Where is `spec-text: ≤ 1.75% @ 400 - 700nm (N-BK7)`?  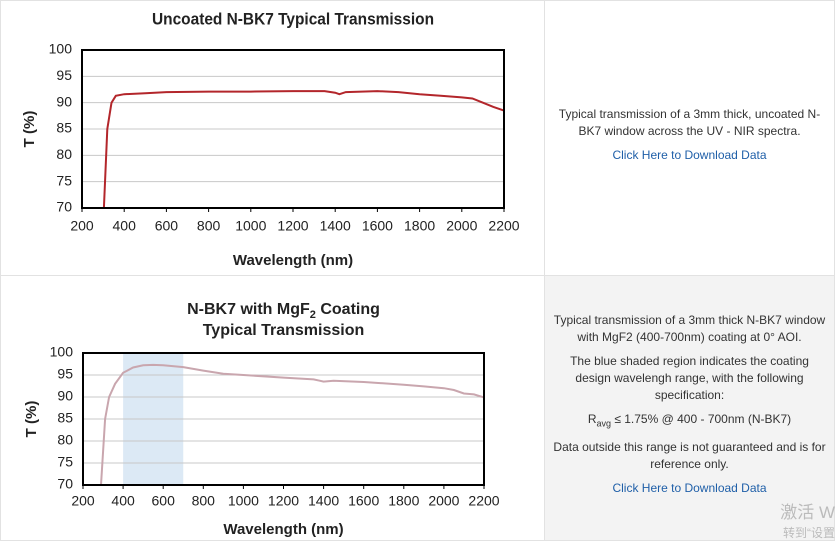 spec-text: ≤ 1.75% @ 400 - 700nm (N-BK7) is located at coordinates (701, 418).